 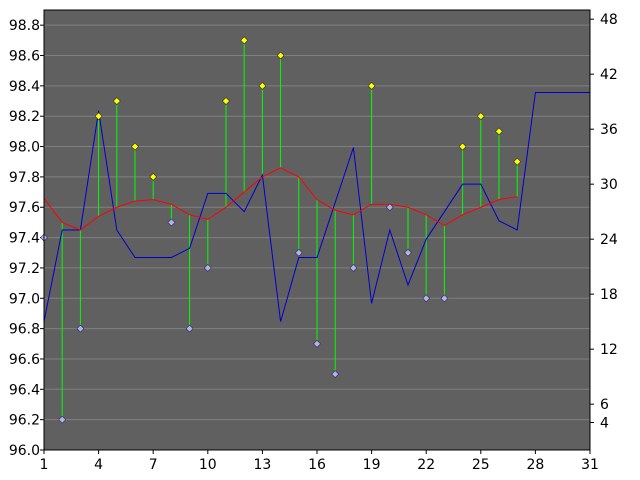 What do you see at coordinates (24, 178) in the screenshot?
I see `left-tick-label: 97.8` at bounding box center [24, 178].